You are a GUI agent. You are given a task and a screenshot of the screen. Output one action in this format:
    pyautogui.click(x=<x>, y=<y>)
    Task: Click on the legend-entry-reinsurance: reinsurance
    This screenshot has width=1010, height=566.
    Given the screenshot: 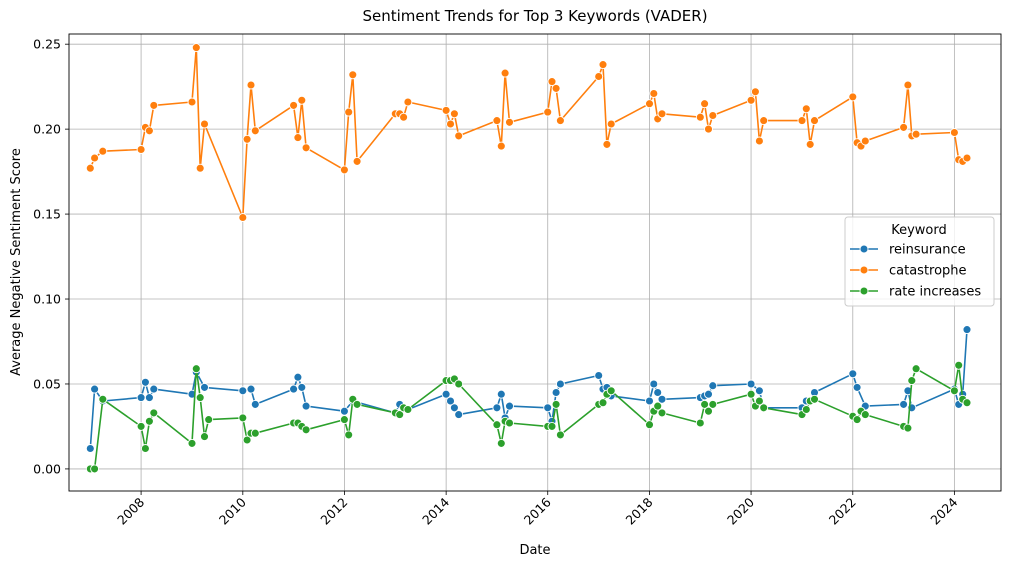 What is the action you would take?
    pyautogui.click(x=908, y=250)
    